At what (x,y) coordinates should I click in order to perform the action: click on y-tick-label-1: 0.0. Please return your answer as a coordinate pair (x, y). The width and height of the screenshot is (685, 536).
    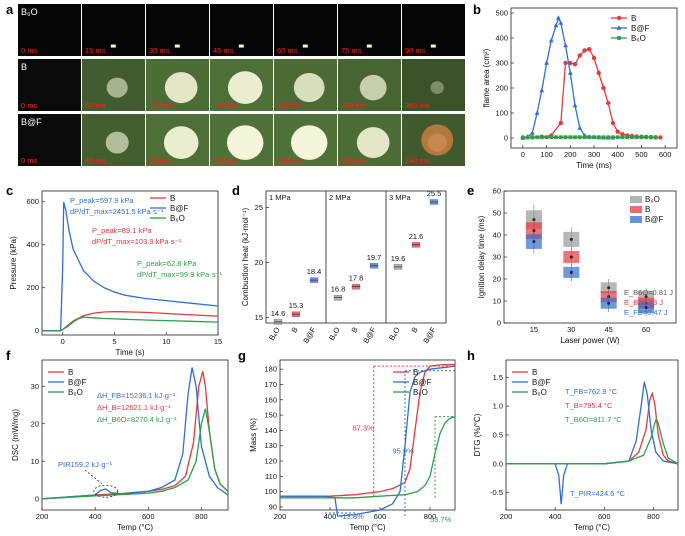
    Looking at the image, I should click on (498, 463).